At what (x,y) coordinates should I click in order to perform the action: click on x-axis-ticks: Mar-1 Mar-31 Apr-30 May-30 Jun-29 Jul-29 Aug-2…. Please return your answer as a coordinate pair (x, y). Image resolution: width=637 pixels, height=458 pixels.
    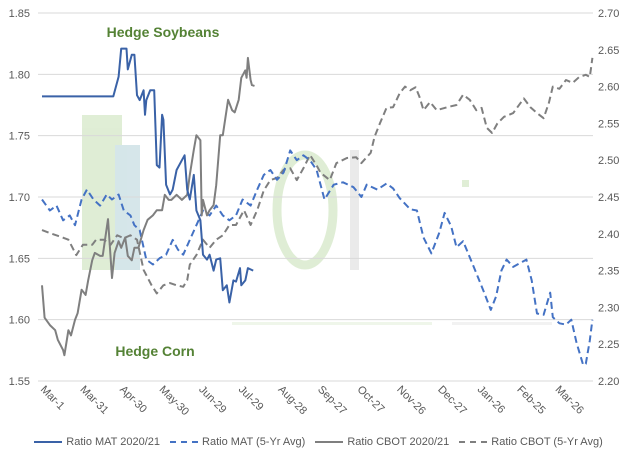
    Looking at the image, I should click on (312, 401).